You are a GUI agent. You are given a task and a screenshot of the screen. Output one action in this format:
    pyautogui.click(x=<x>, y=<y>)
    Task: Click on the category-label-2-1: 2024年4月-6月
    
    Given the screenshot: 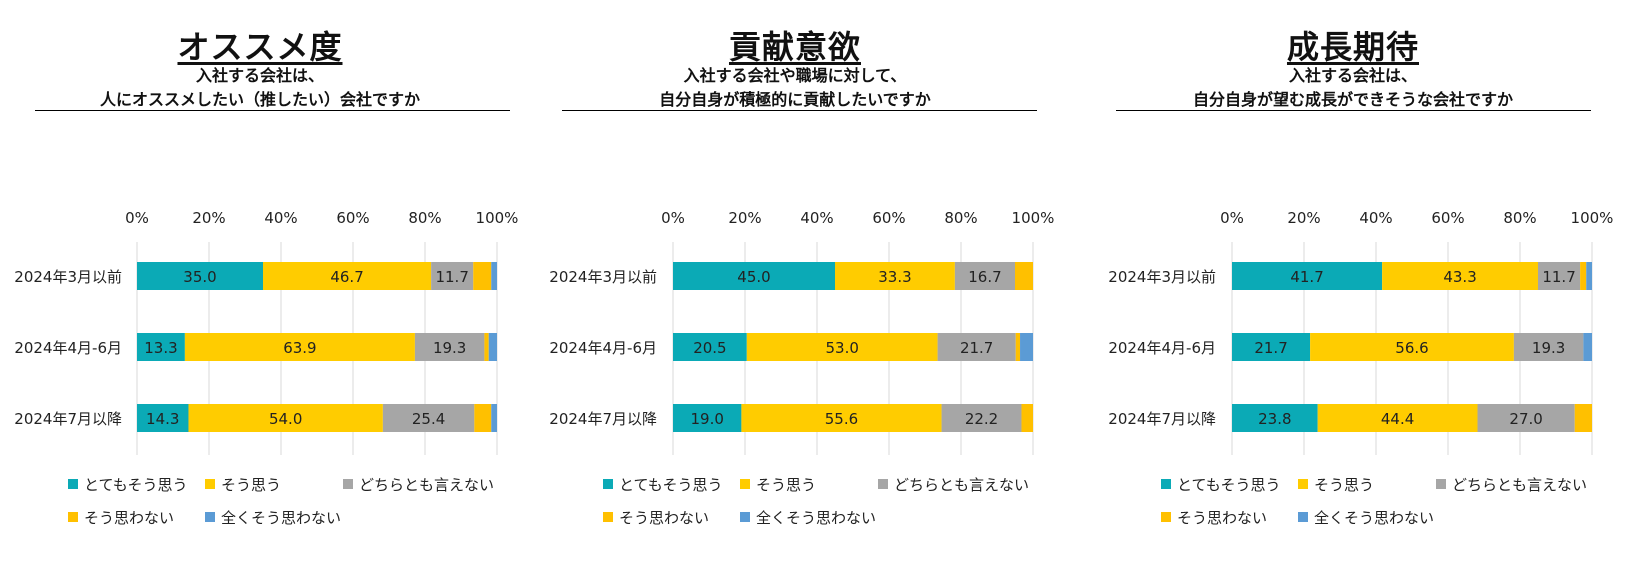 What is the action you would take?
    pyautogui.click(x=603, y=348)
    